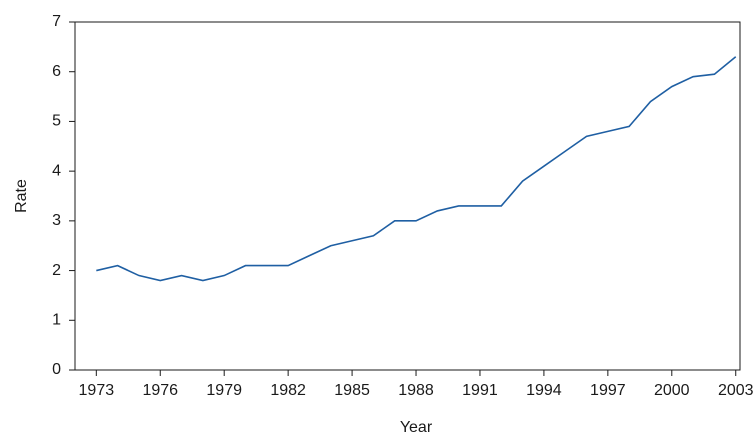 The height and width of the screenshot is (439, 756). What do you see at coordinates (224, 390) in the screenshot?
I see `x-tick-label: 1979` at bounding box center [224, 390].